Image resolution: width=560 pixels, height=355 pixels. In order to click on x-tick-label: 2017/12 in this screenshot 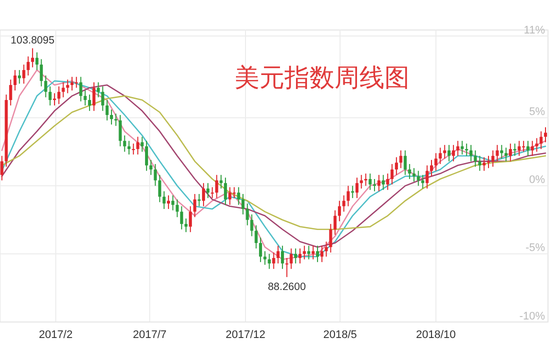, I will do `click(246, 335)`.